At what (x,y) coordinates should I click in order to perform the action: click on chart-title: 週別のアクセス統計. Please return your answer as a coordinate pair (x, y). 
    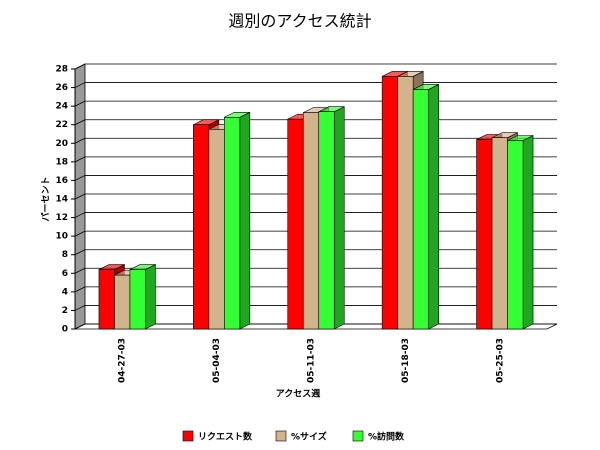
    Looking at the image, I should click on (299, 21).